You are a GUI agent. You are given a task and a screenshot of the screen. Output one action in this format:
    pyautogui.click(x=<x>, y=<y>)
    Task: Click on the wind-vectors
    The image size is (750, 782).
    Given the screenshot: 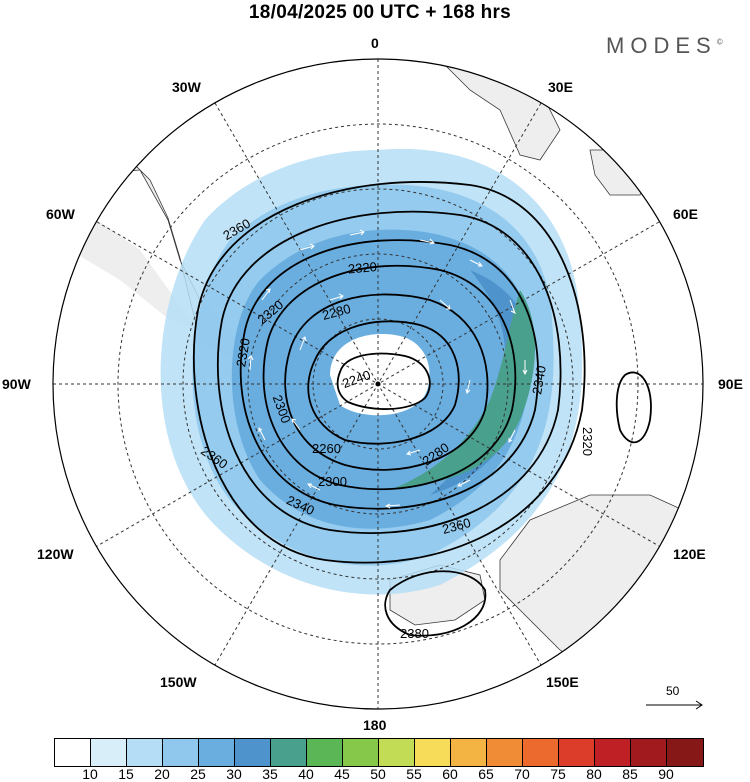 What is the action you would take?
    pyautogui.click(x=387, y=369)
    